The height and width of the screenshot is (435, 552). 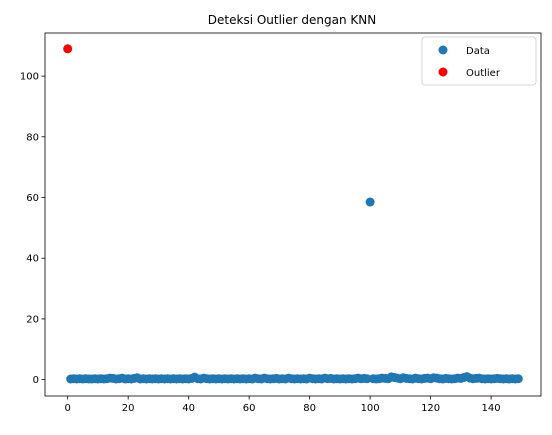 I want to click on x-tick-label: 0, so click(x=67, y=408).